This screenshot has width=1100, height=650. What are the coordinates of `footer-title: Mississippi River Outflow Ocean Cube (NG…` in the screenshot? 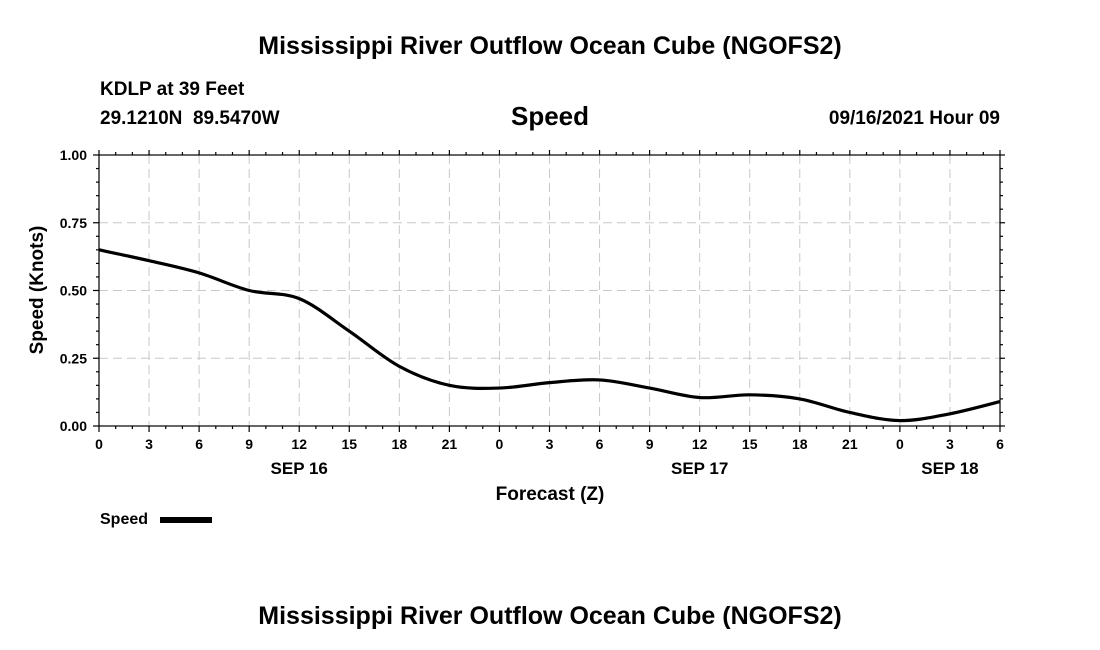 It's located at (549, 616).